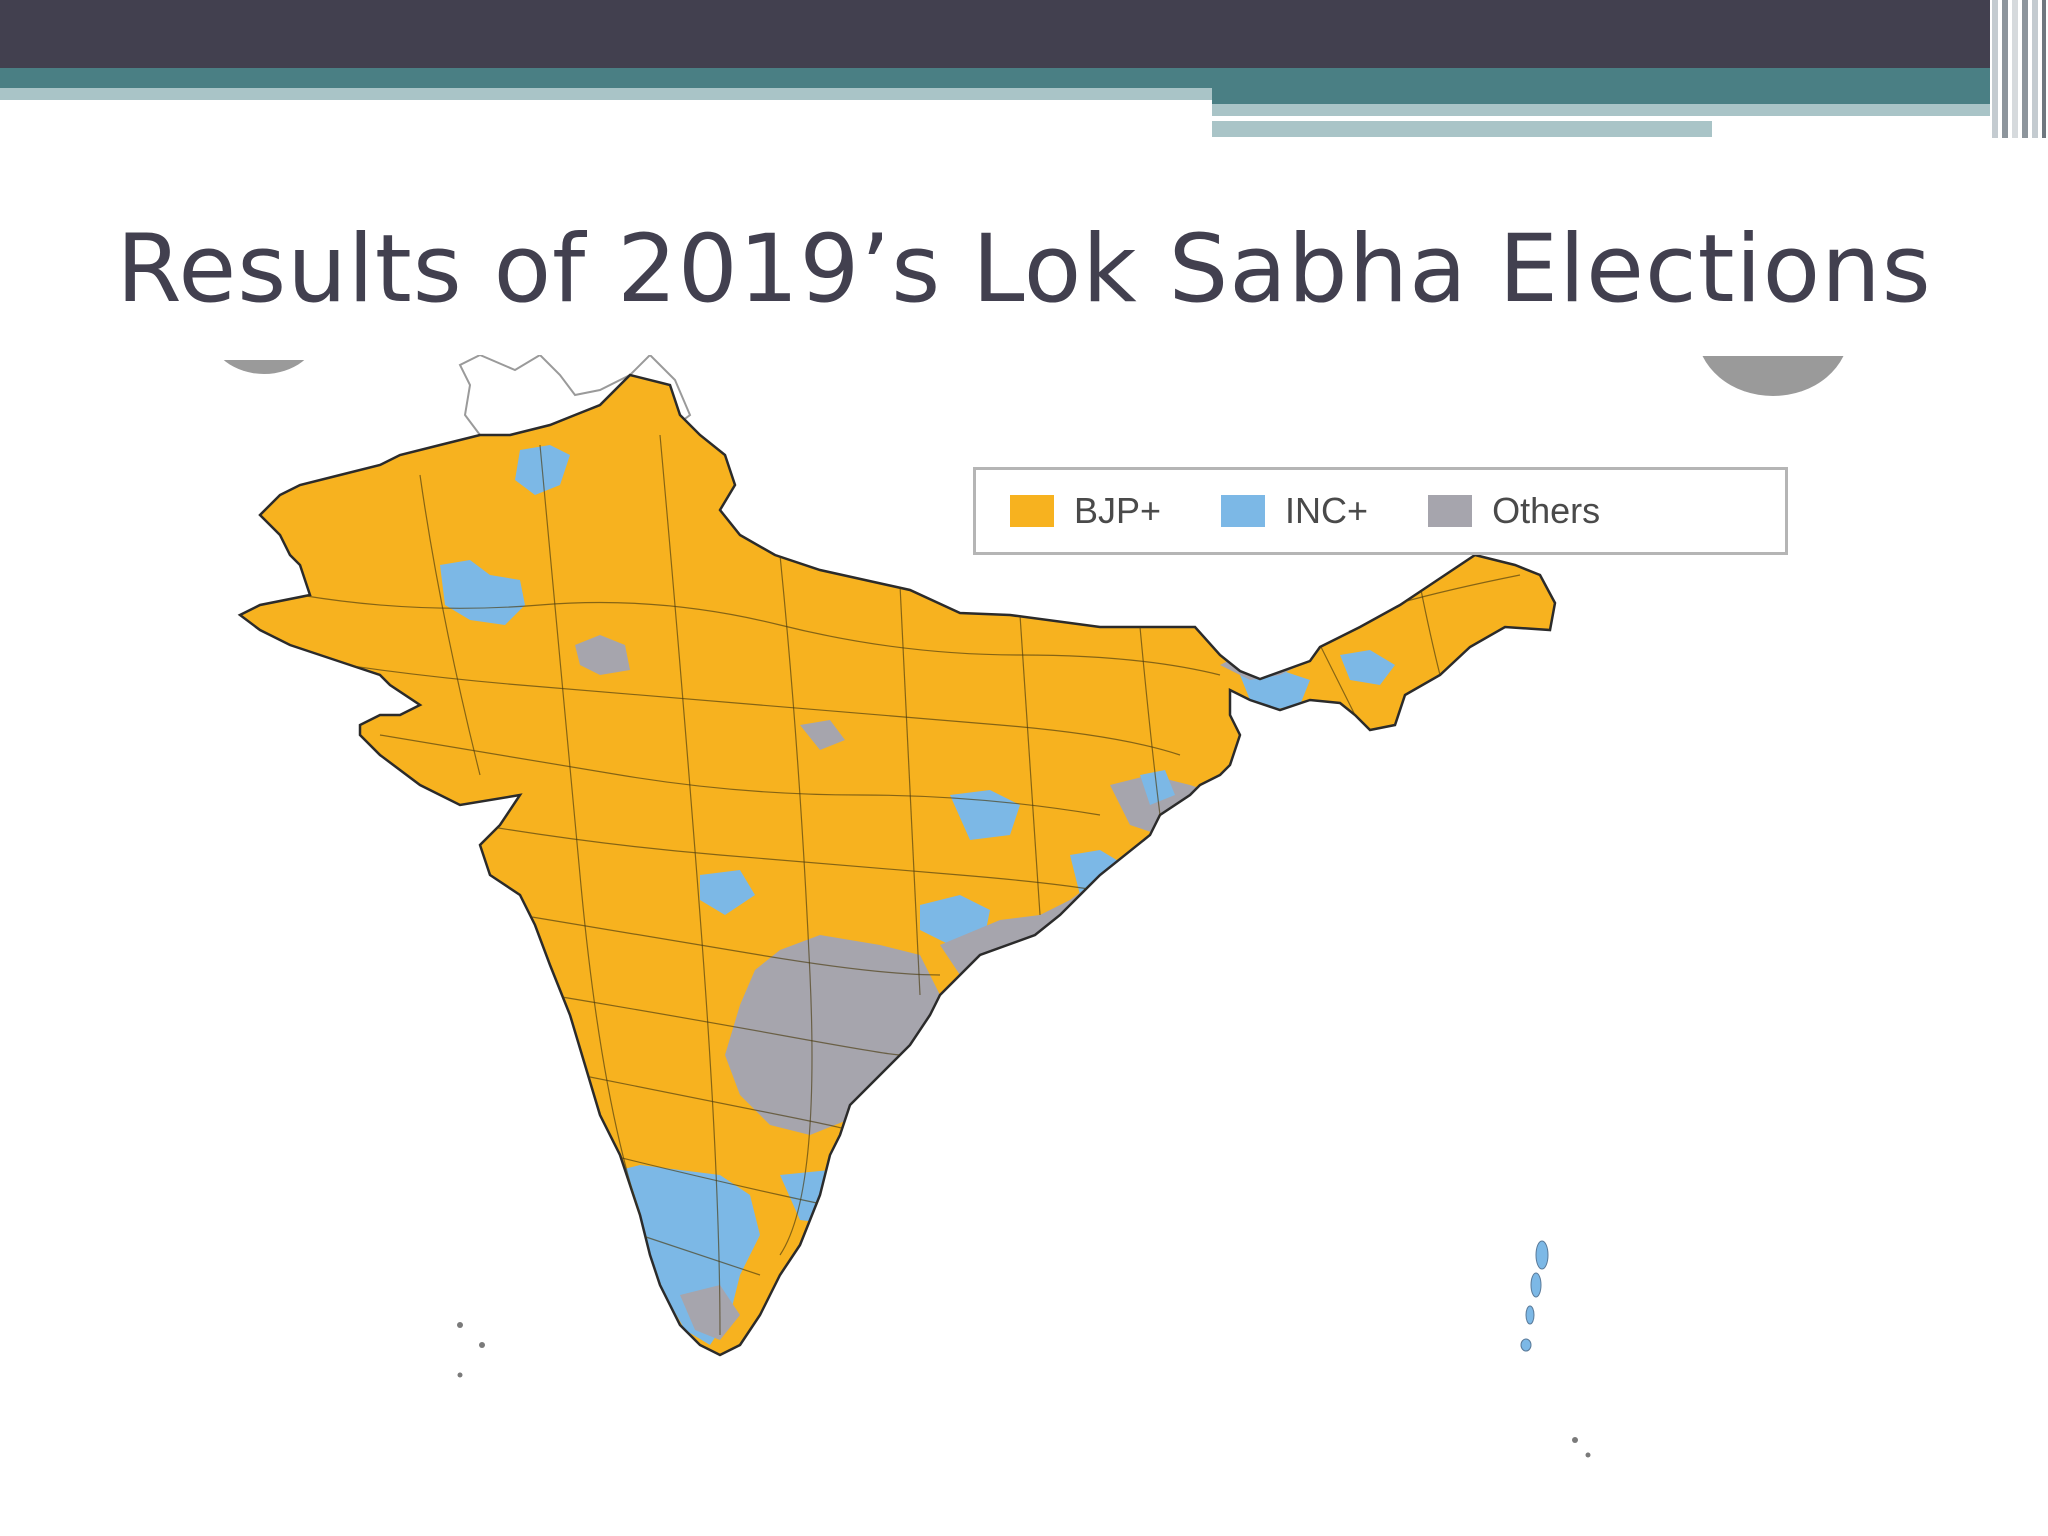 The image size is (2048, 1536). I want to click on map-legend: BJP+ INC+ Others, so click(1380, 511).